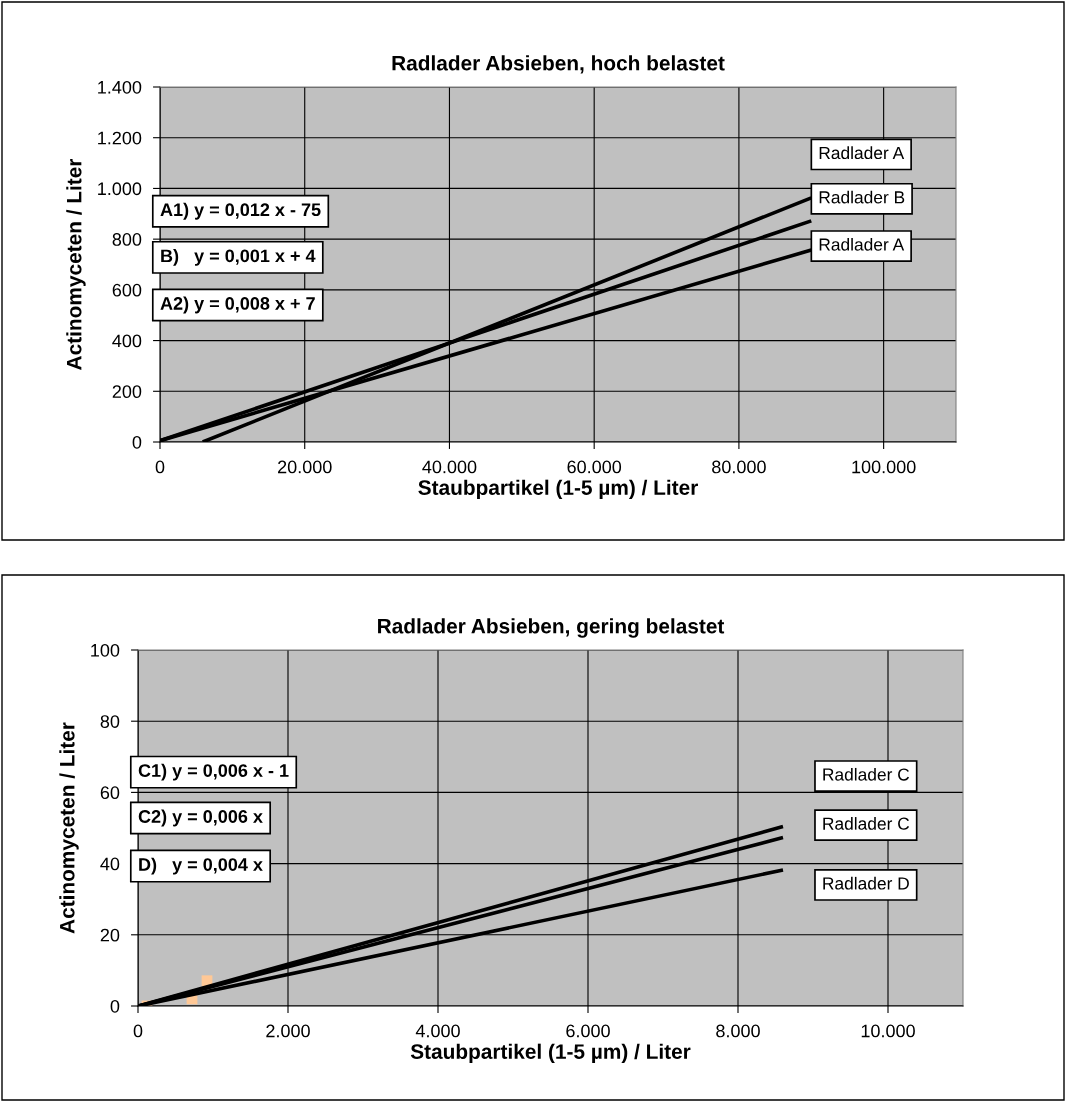 The width and height of the screenshot is (1066, 1102). What do you see at coordinates (551, 628) in the screenshot?
I see `chart-title: Radlader Absieben, gering belastet` at bounding box center [551, 628].